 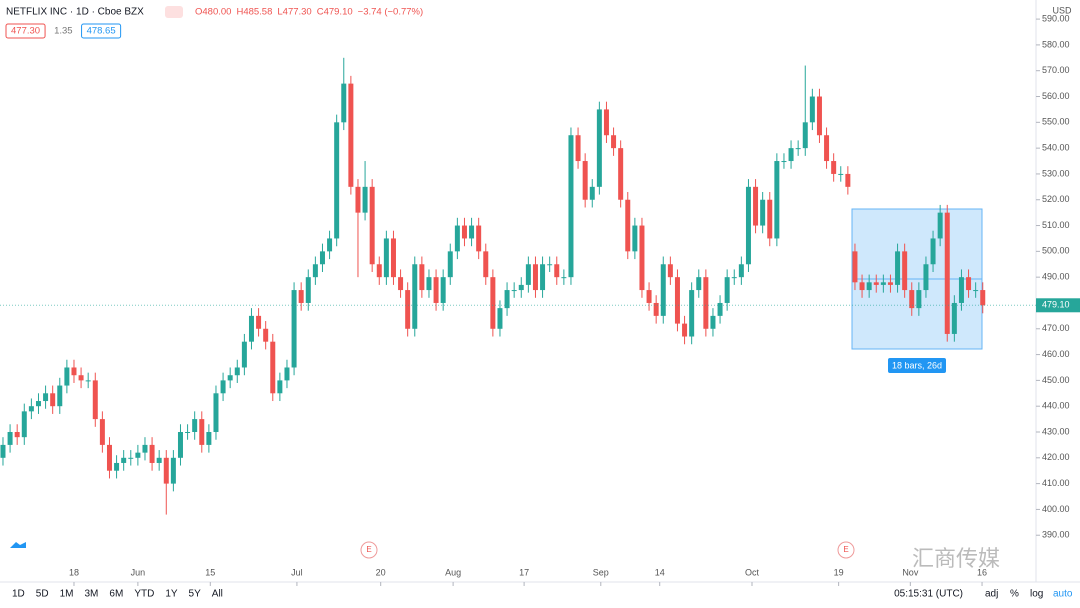 What do you see at coordinates (67, 594) in the screenshot?
I see `timeframe-button: 1M` at bounding box center [67, 594].